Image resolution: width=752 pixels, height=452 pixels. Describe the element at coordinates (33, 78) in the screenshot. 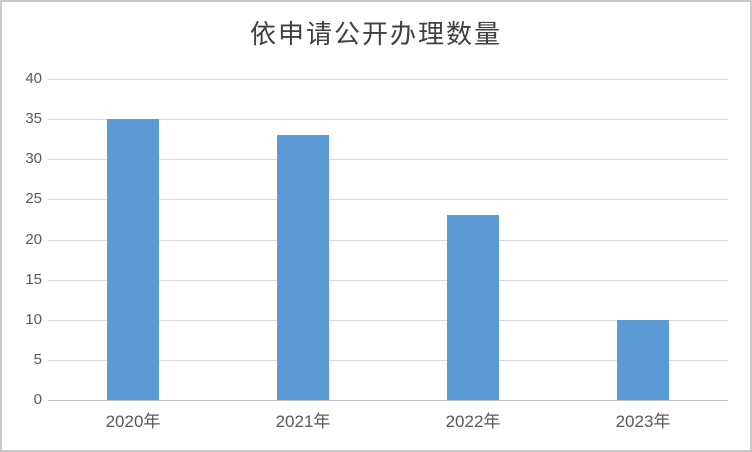

I see `y-tick-label: 40` at that location.